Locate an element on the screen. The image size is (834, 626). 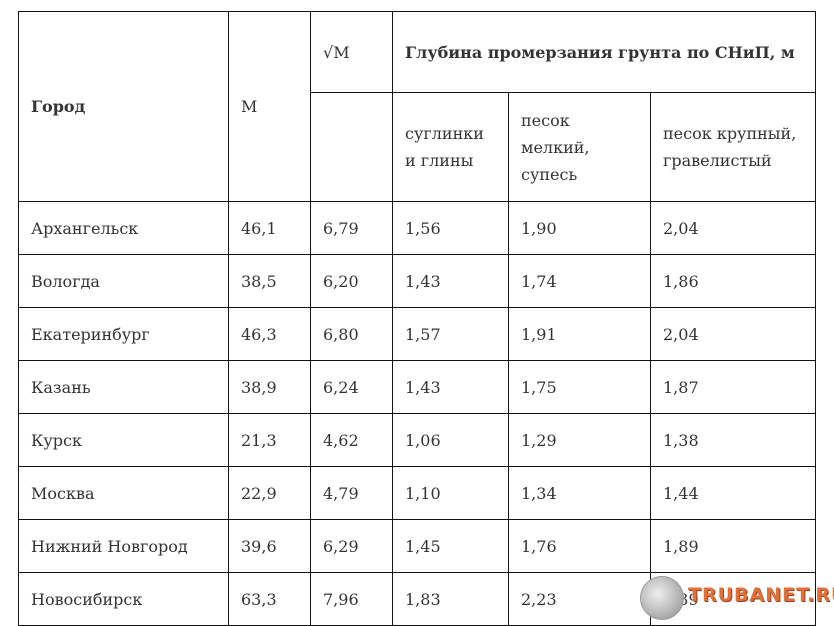
cell-fine-sand: 2,23 is located at coordinates (579, 599).